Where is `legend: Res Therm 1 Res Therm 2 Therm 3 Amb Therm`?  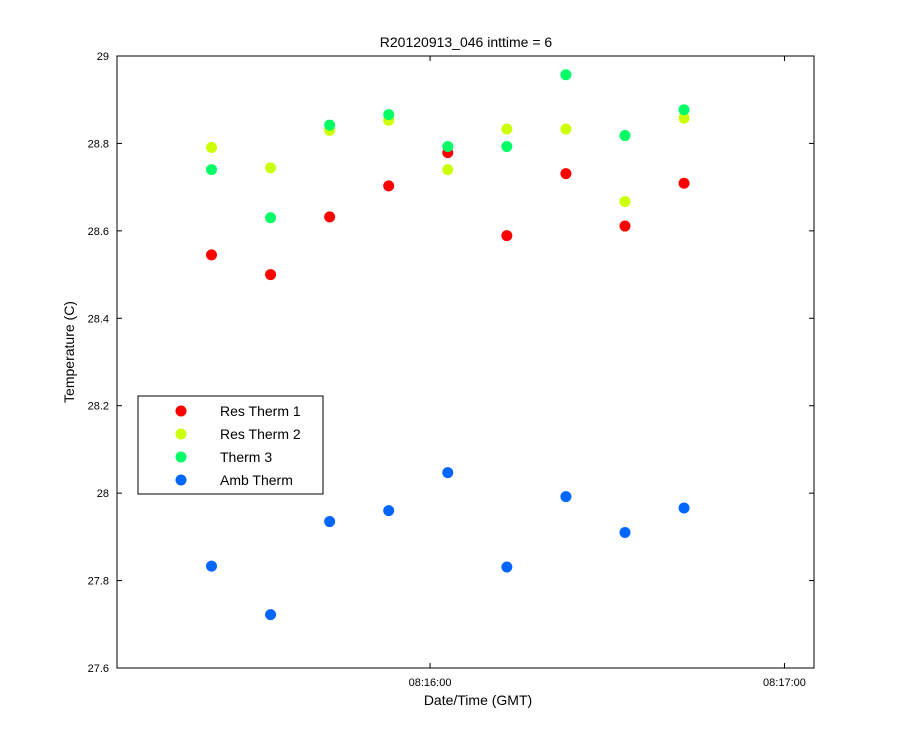
legend: Res Therm 1 Res Therm 2 Therm 3 Amb Therm is located at coordinates (230, 445).